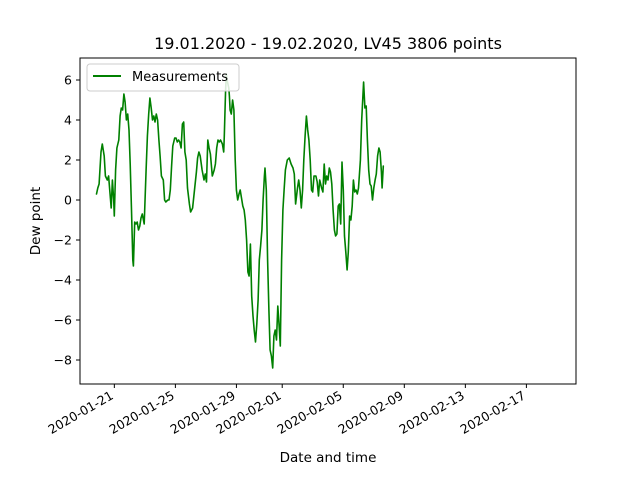  I want to click on y-tick-label: 0, so click(68, 200).